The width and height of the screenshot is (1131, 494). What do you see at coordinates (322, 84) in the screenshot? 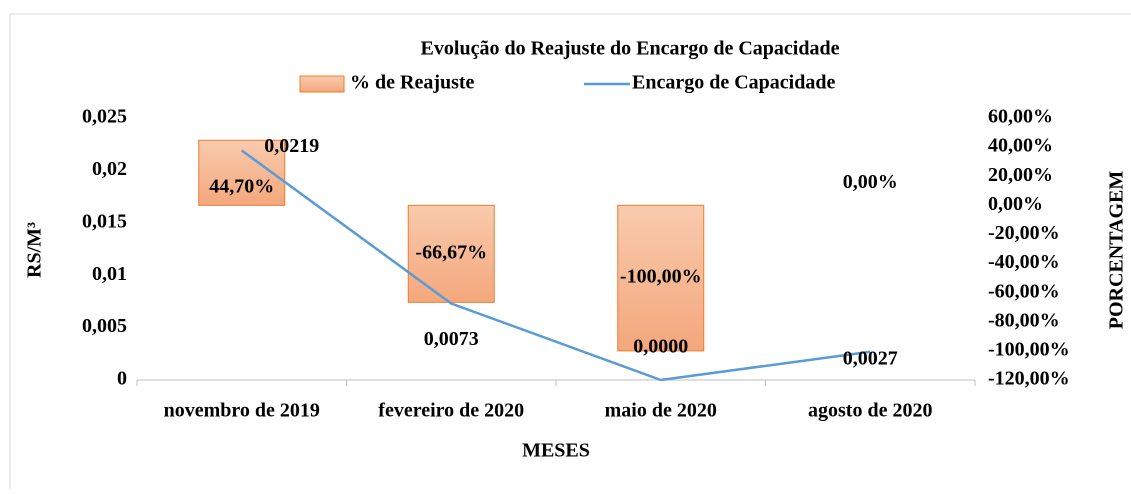
I see `legend-swatch` at bounding box center [322, 84].